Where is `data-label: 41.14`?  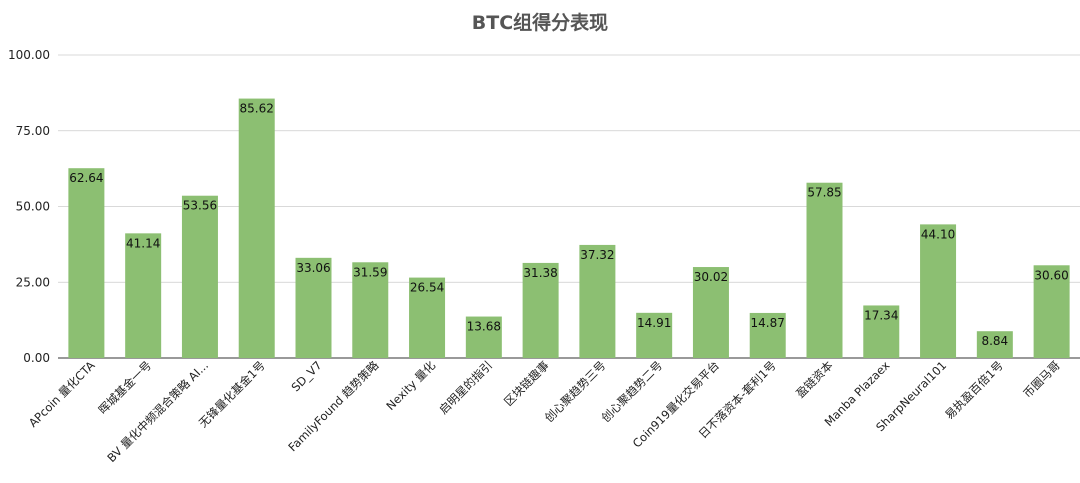
data-label: 41.14 is located at coordinates (143, 243).